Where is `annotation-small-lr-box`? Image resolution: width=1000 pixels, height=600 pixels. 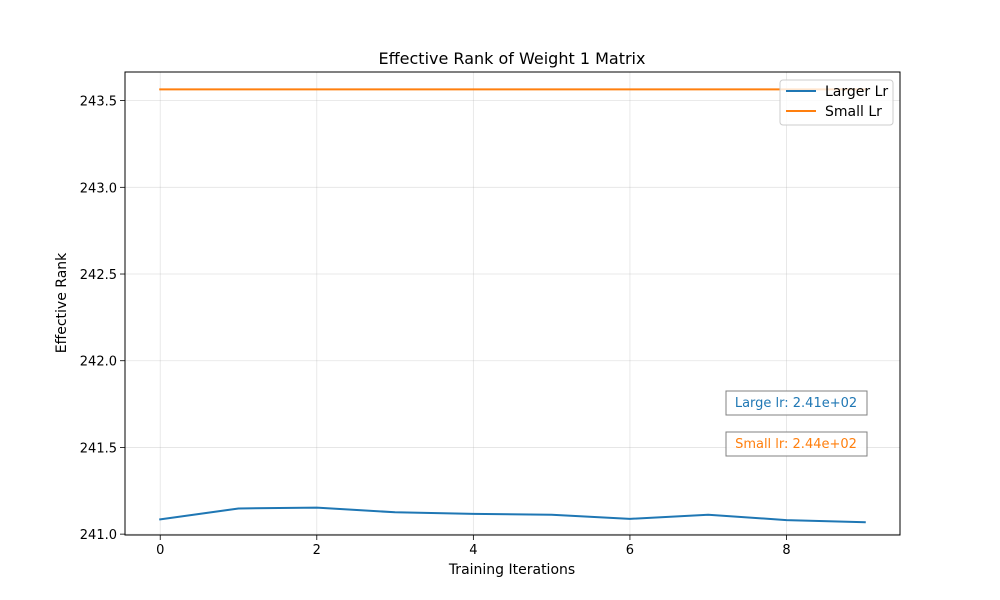 annotation-small-lr-box is located at coordinates (796, 444).